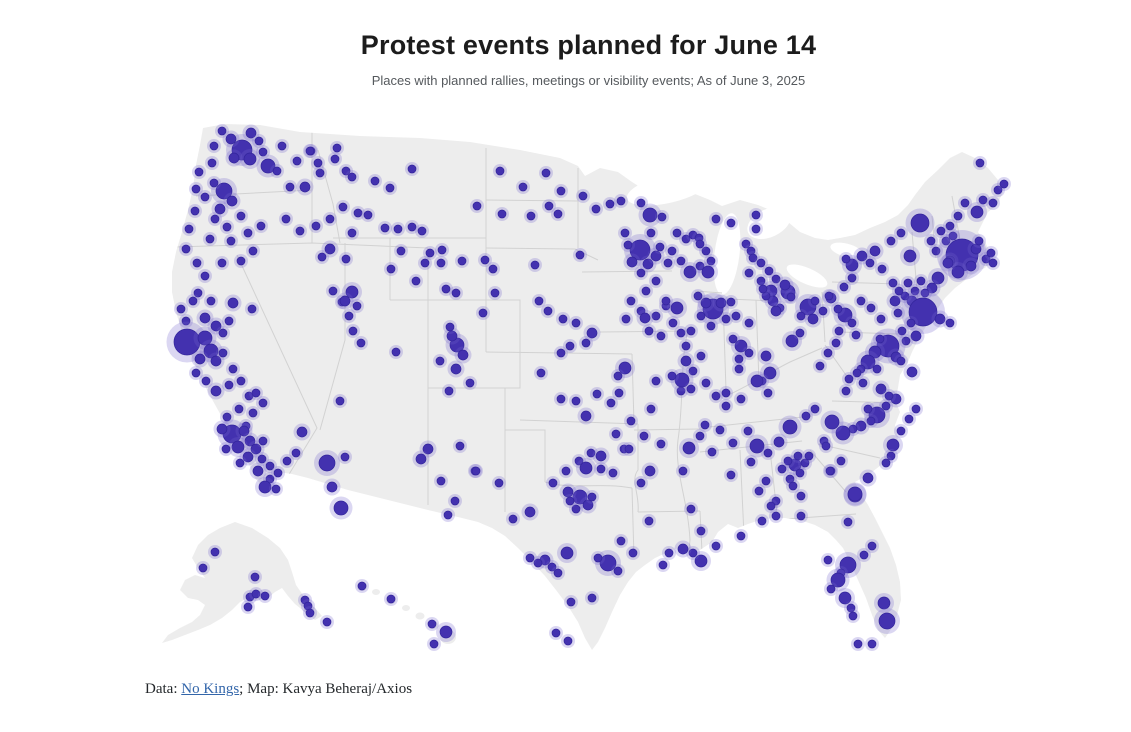 This screenshot has height=732, width=1131. Describe the element at coordinates (163, 689) in the screenshot. I see `credit-prefix: Data:` at that location.